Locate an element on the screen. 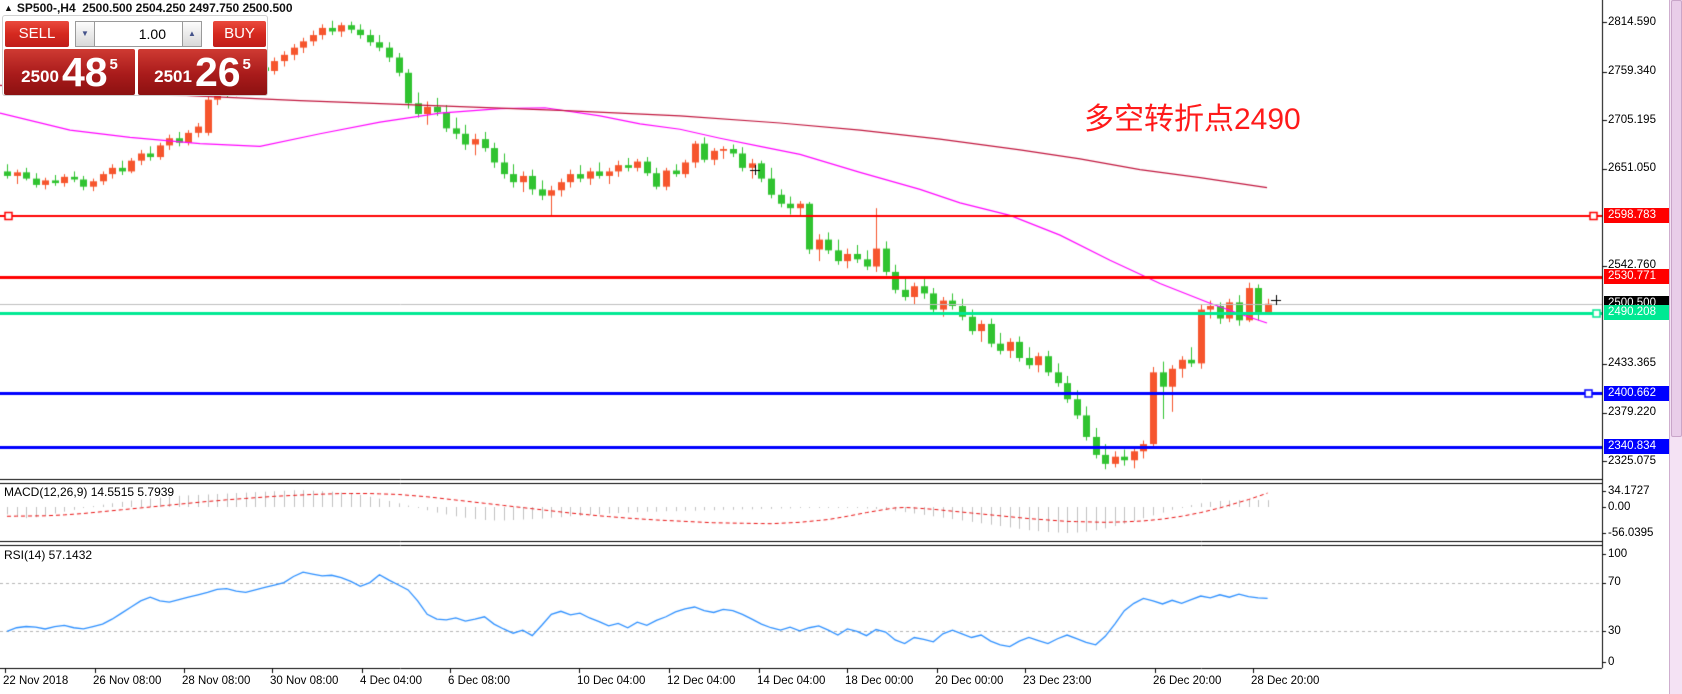 This screenshot has height=694, width=1682. chevron-down-icon: ▼ is located at coordinates (85, 33).